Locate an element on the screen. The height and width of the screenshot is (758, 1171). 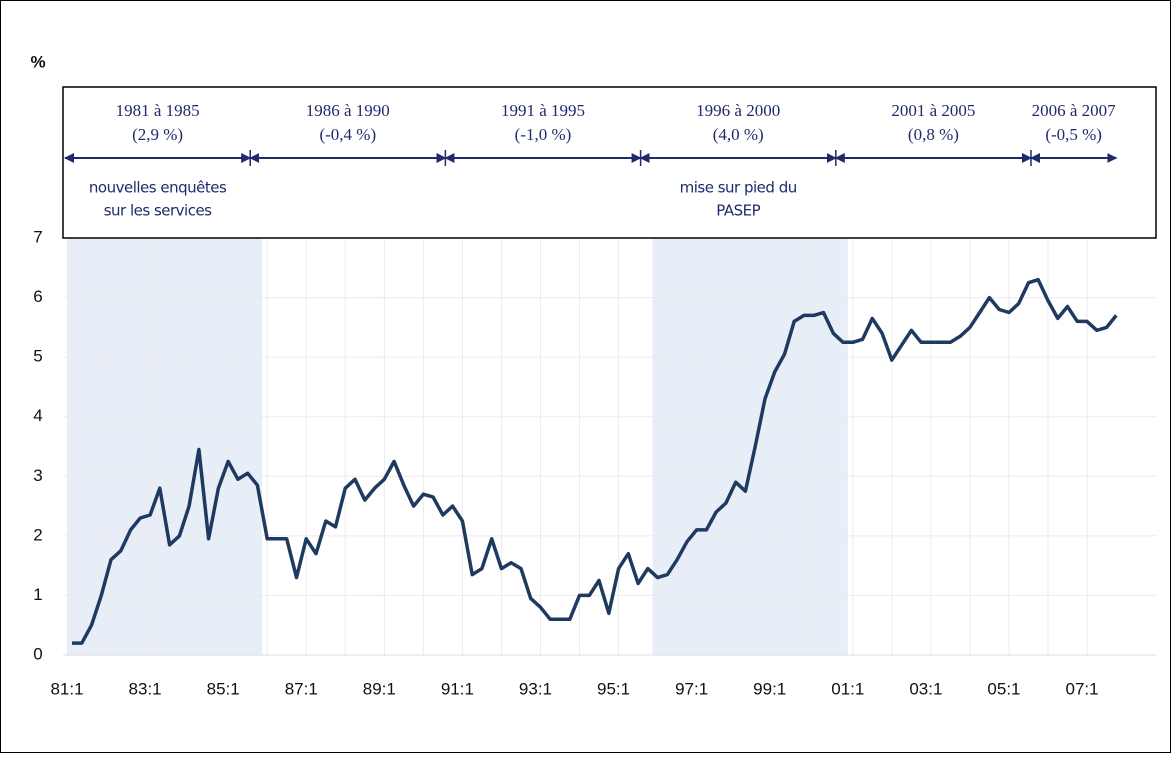
y-tick-label: 1 is located at coordinates (37, 594).